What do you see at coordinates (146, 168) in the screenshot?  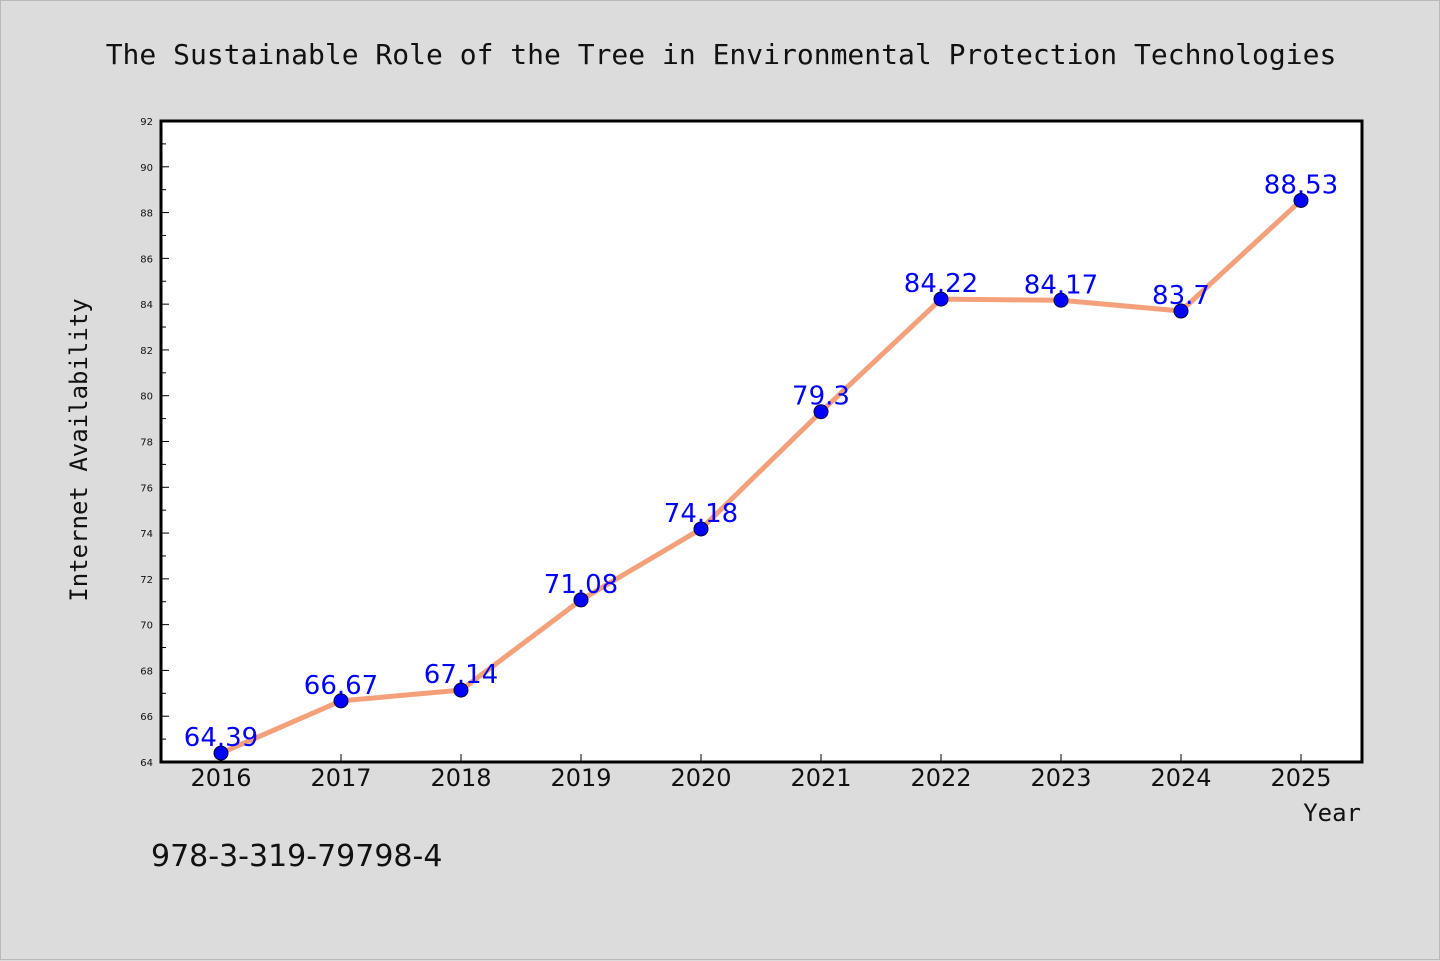 I see `y-tick-label: 90` at bounding box center [146, 168].